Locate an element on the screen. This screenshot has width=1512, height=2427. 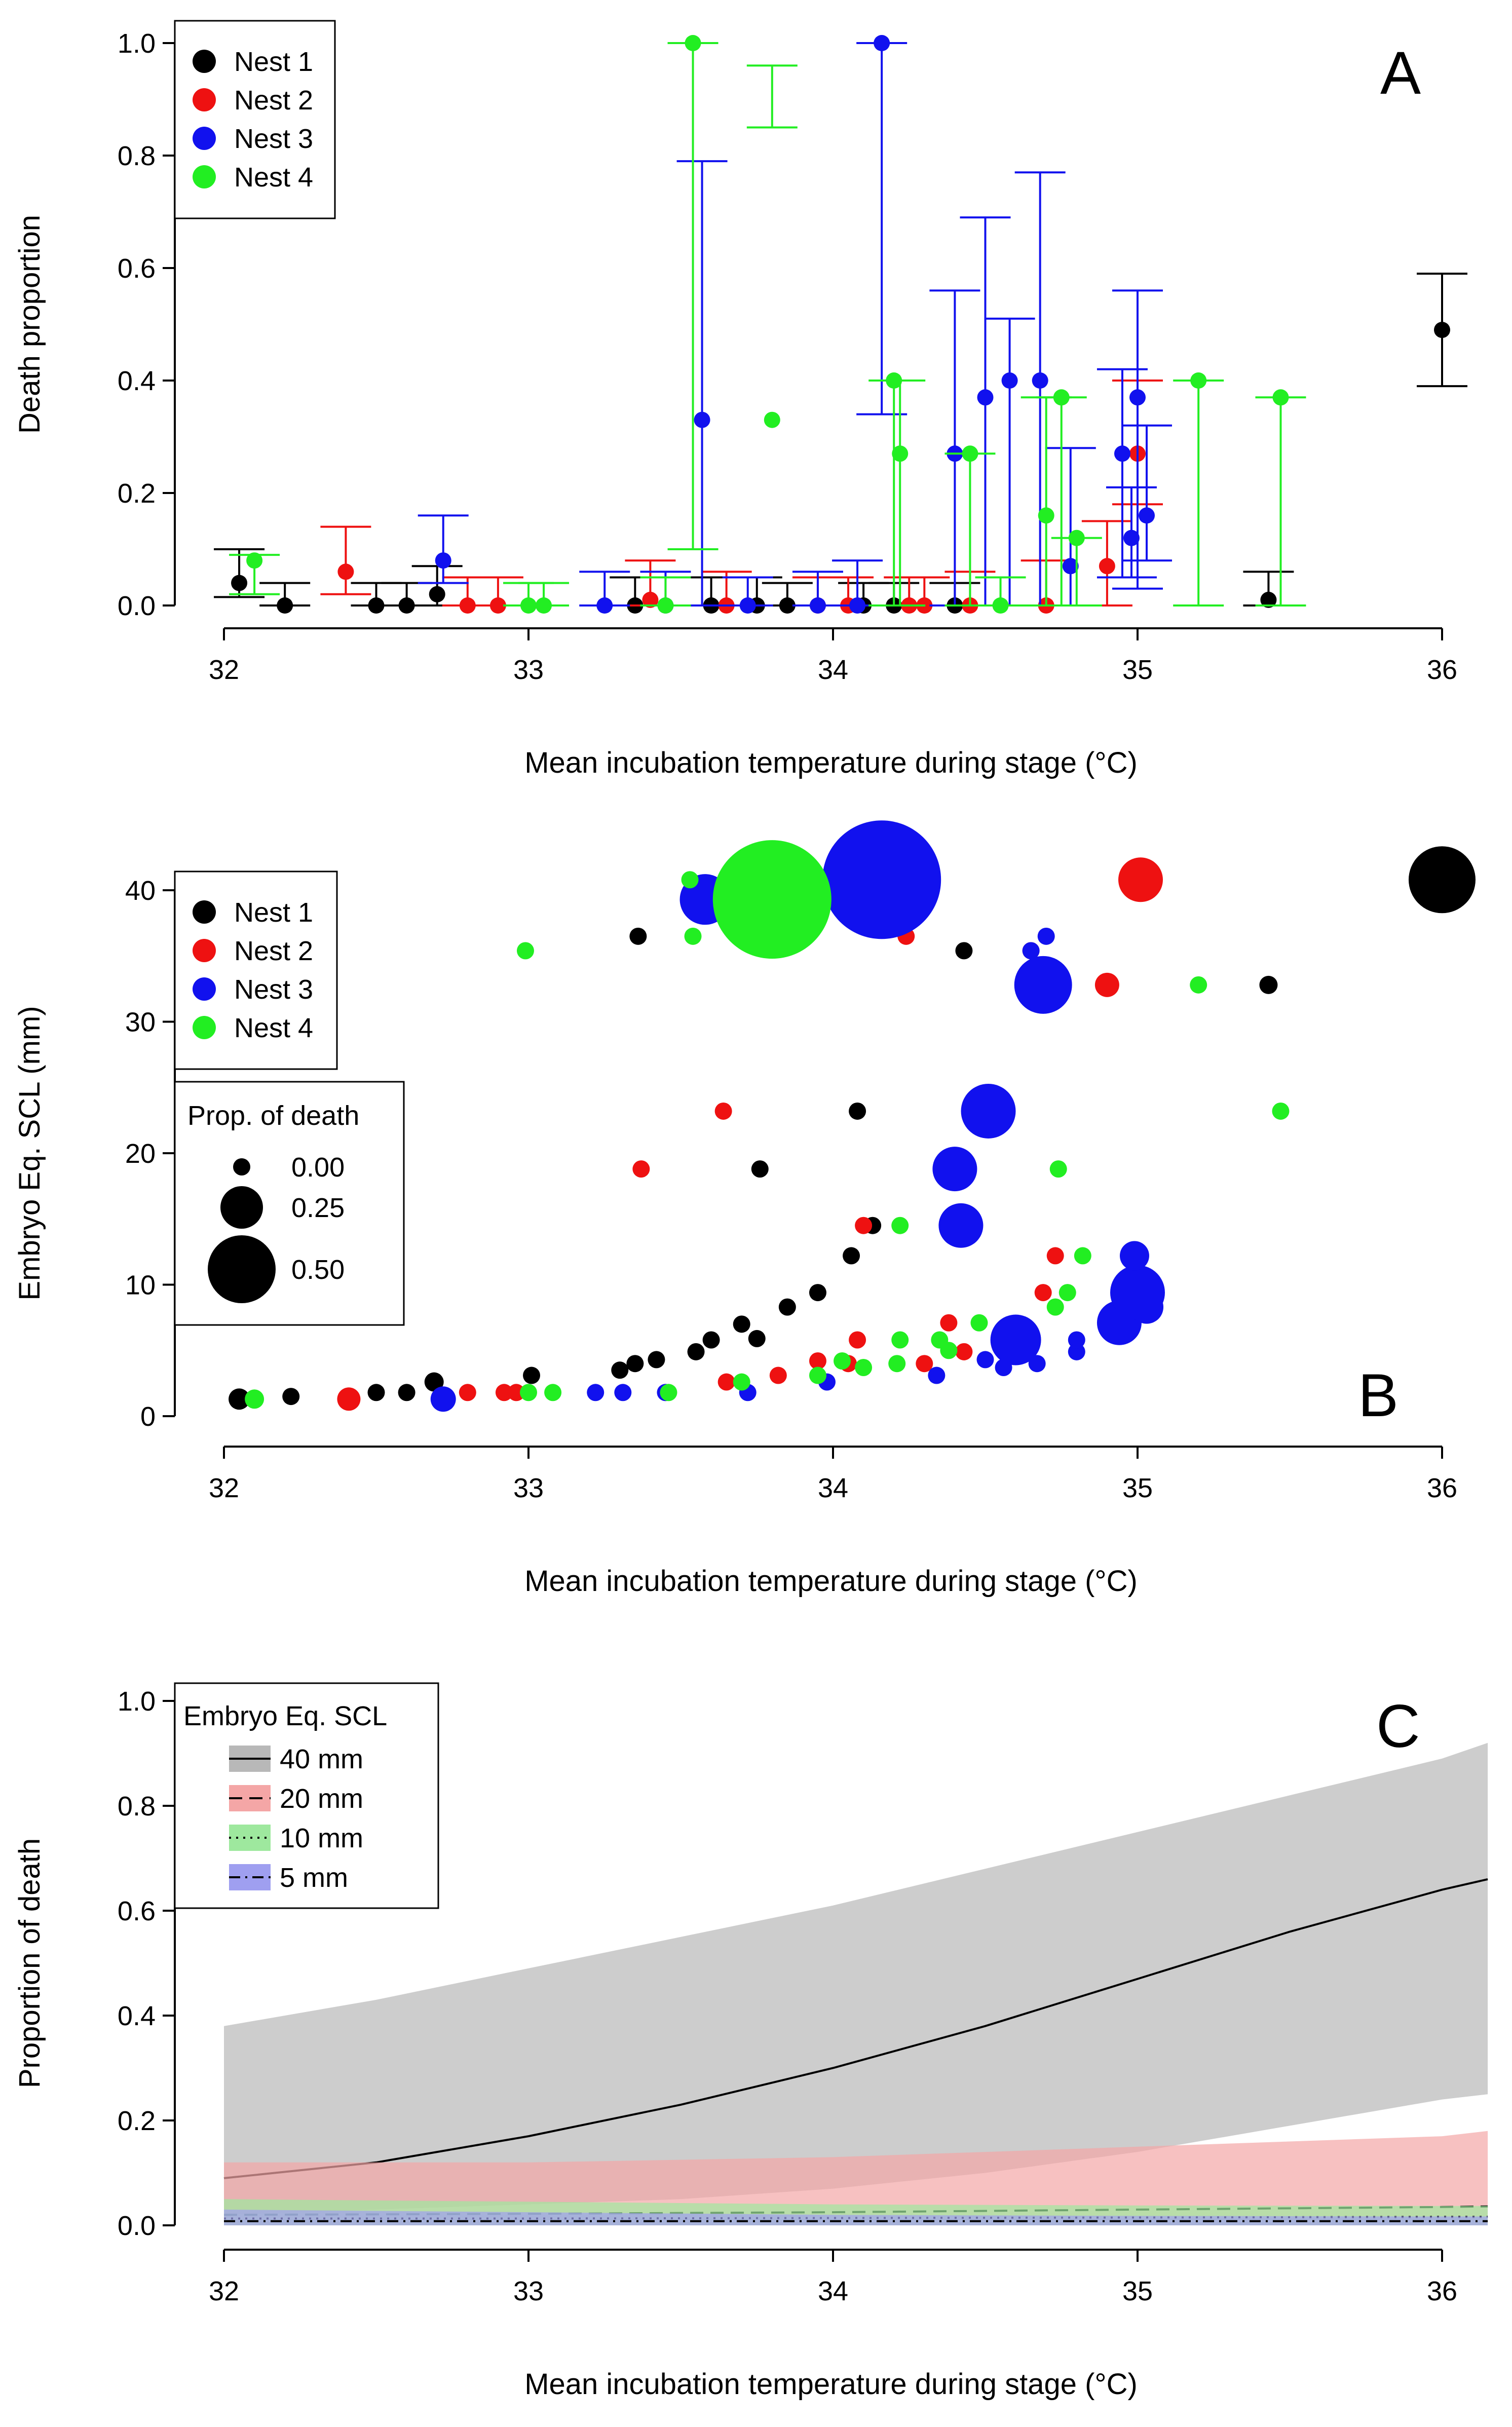
confidence-band is located at coordinates (856, 2217).